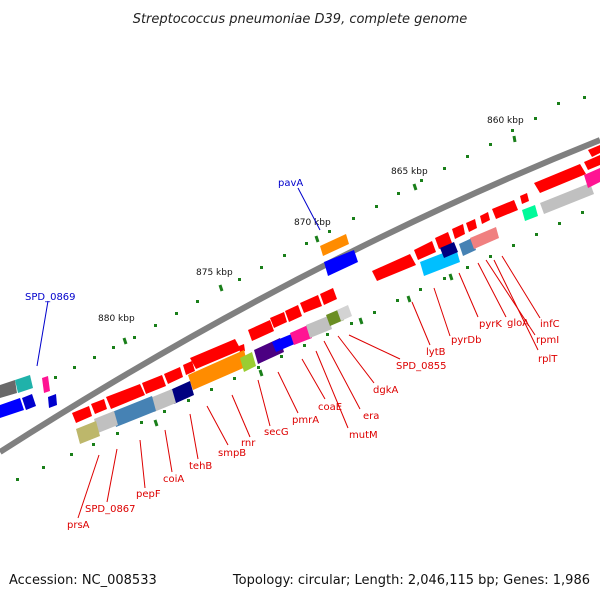 This screenshot has height=600, width=600. What do you see at coordinates (385, 390) in the screenshot?
I see `gene-label-dgkA: dgkA` at bounding box center [385, 390].